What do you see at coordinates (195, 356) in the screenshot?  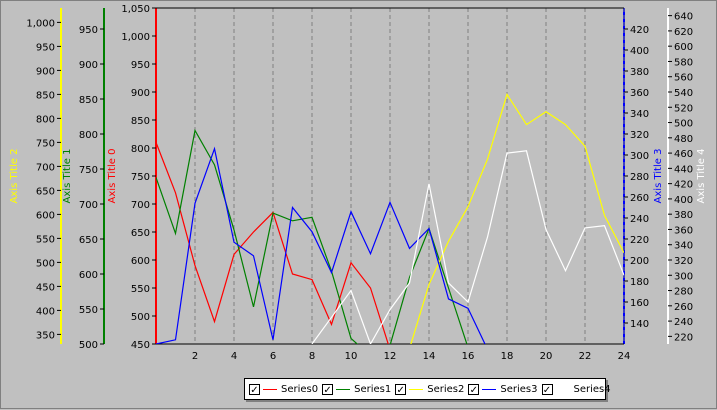 I see `x-tick-label-0: 2` at bounding box center [195, 356].